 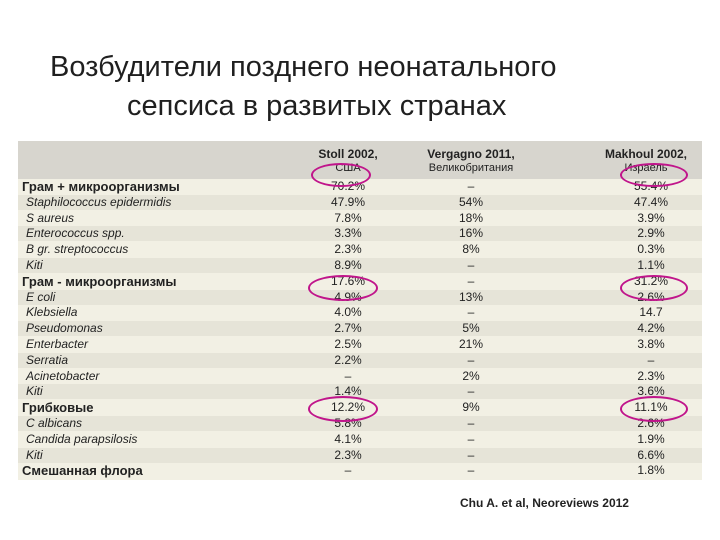 I want to click on table-row: Enterbacter 2.5% 21% 3.8%, so click(x=360, y=344).